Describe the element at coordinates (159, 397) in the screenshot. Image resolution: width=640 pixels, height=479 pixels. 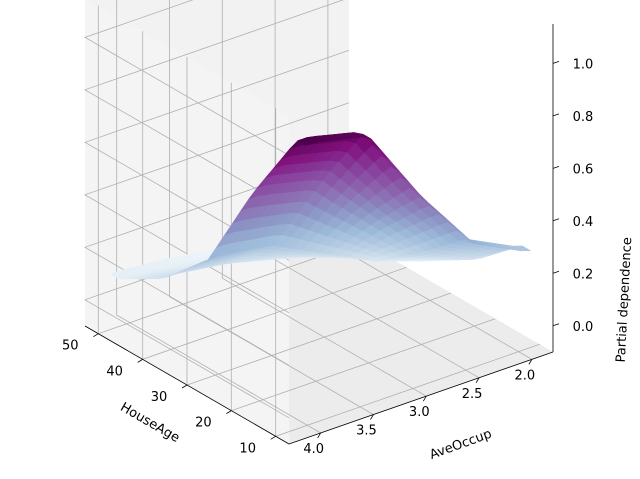
I see `y-tick-label: 30` at that location.